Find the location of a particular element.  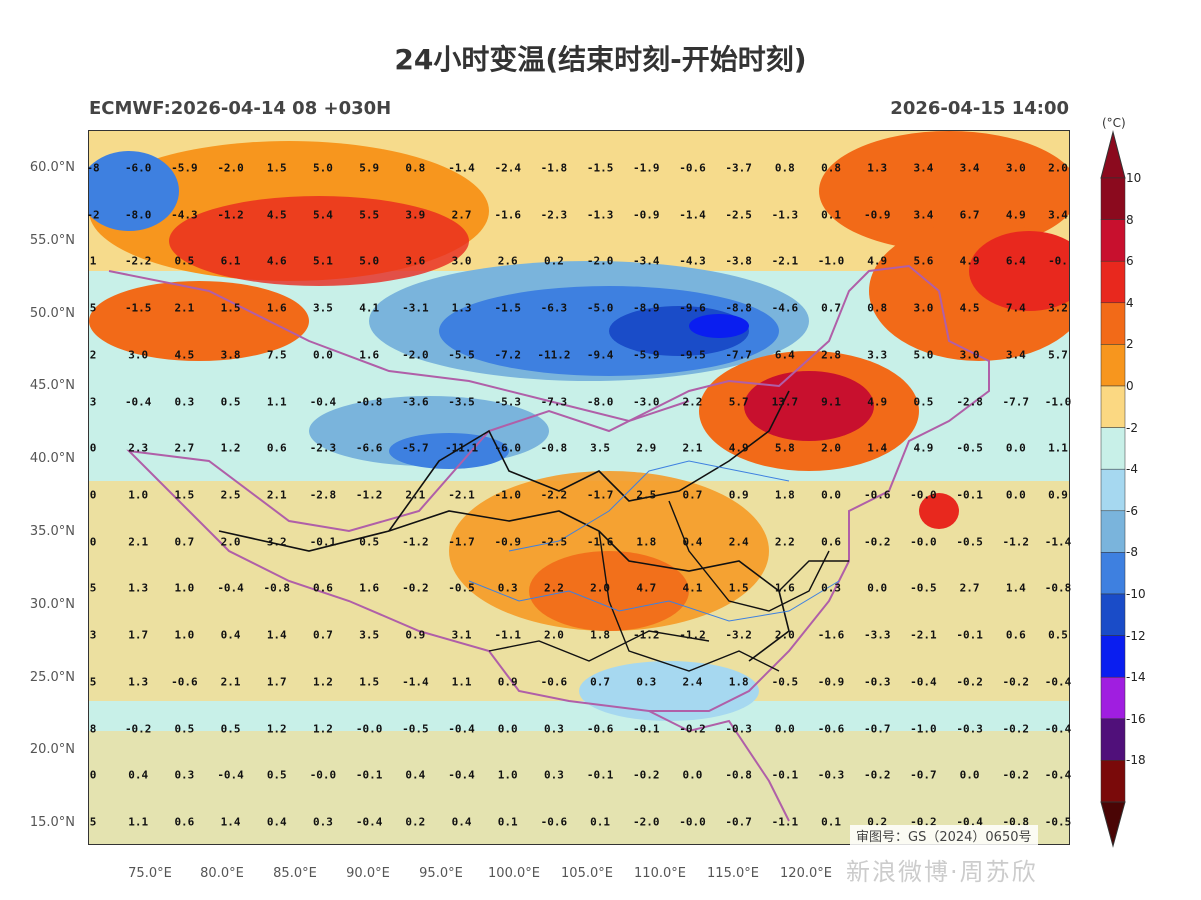

grid-value: -1.6 is located at coordinates (831, 635).